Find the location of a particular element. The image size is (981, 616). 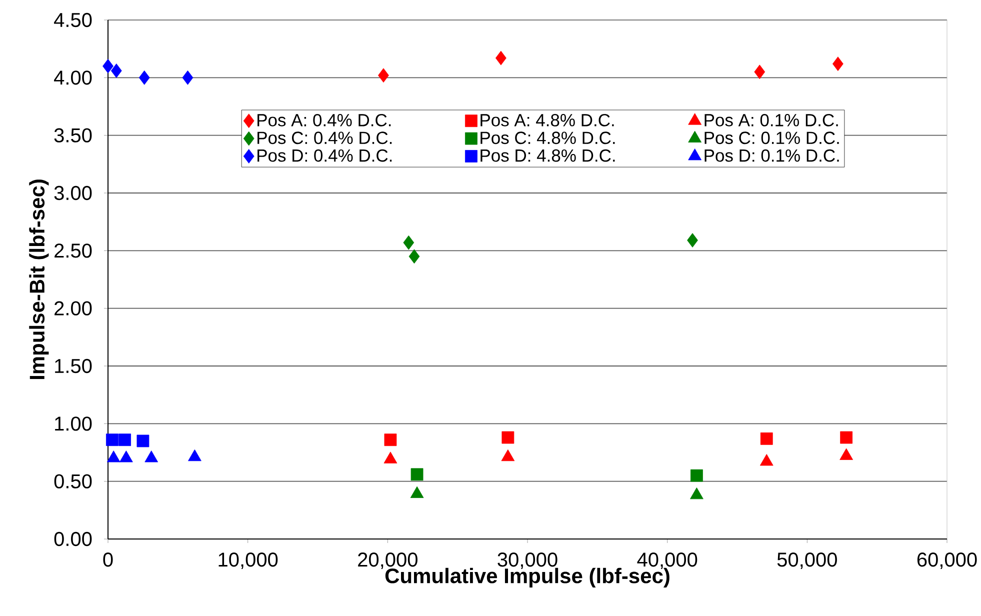

x-tick-label: 40,000 is located at coordinates (667, 561).